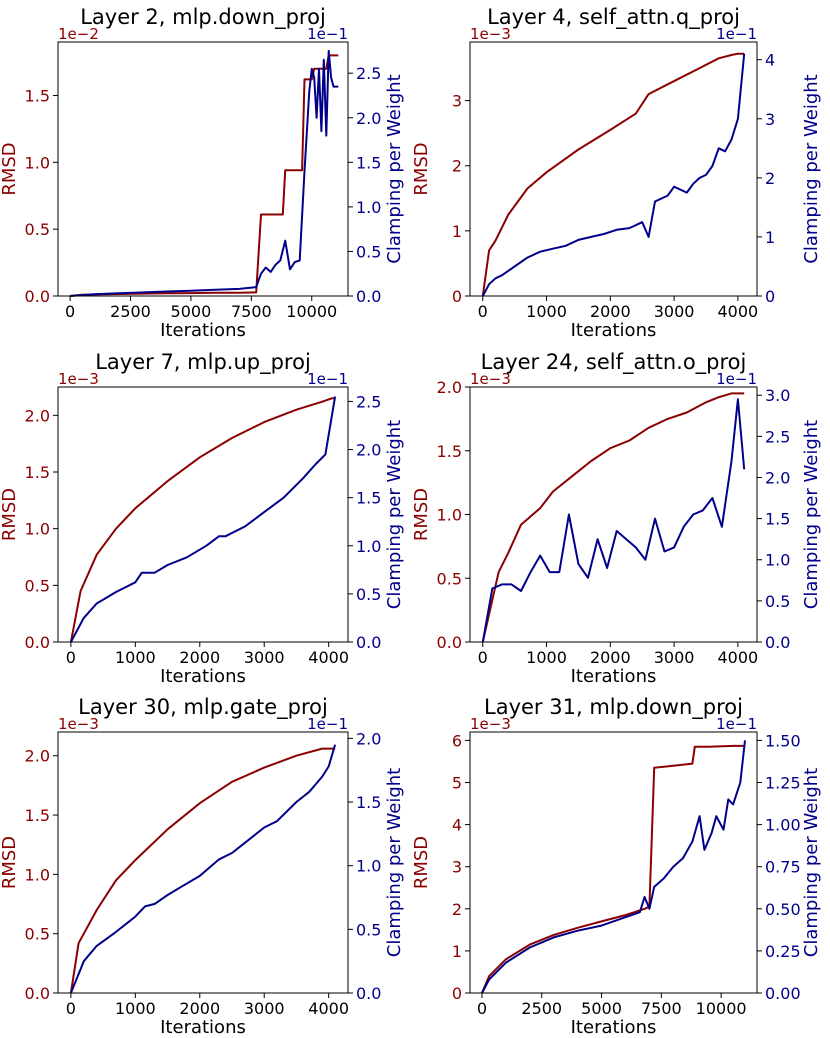  What do you see at coordinates (783, 909) in the screenshot?
I see `right-tick-label: 0.50` at bounding box center [783, 909].